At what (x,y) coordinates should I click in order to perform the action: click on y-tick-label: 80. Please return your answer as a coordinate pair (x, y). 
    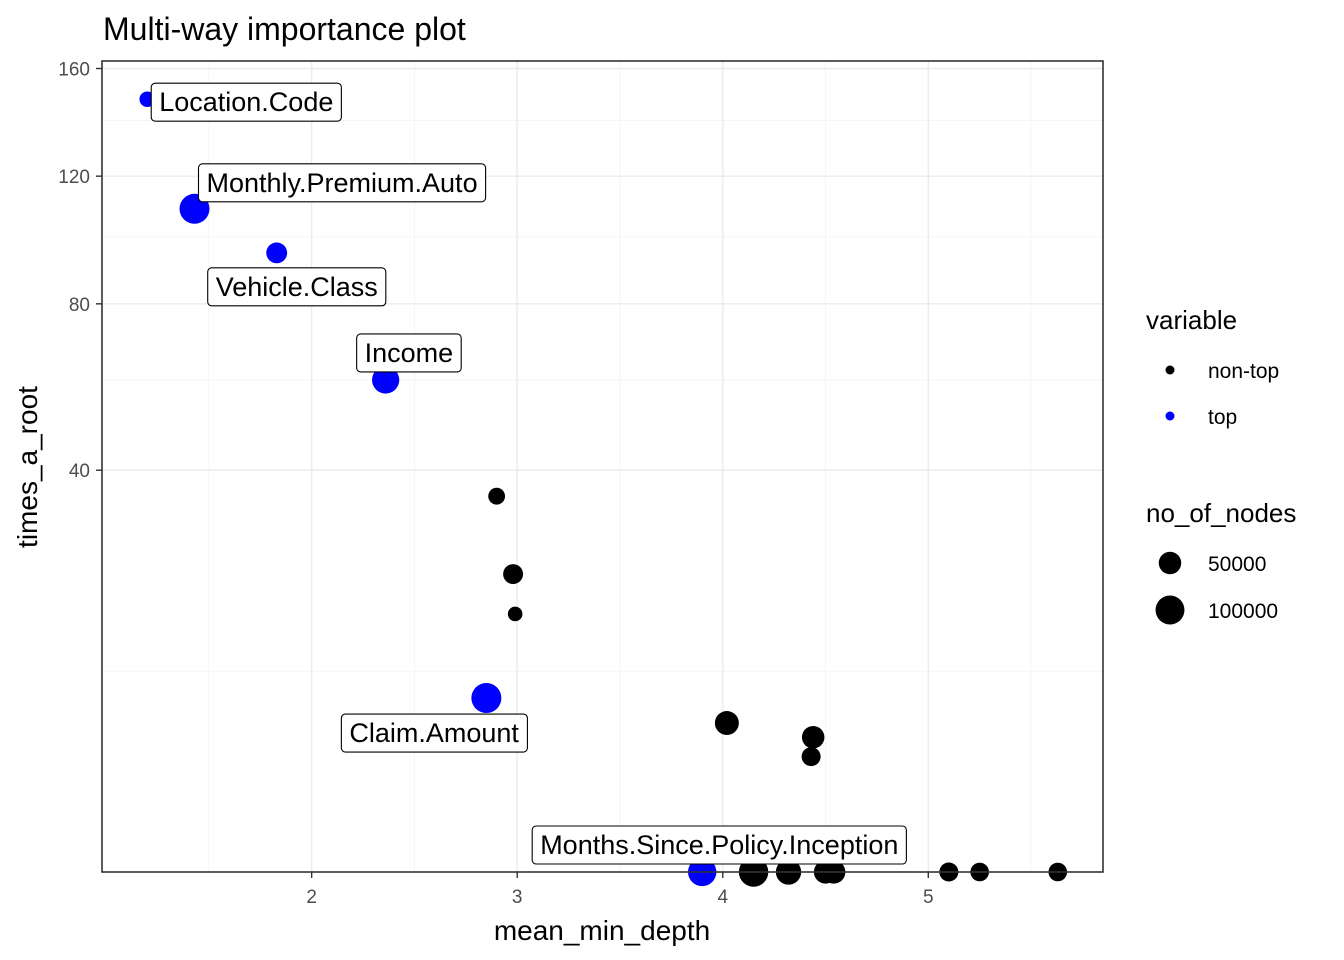
    Looking at the image, I should click on (79, 305).